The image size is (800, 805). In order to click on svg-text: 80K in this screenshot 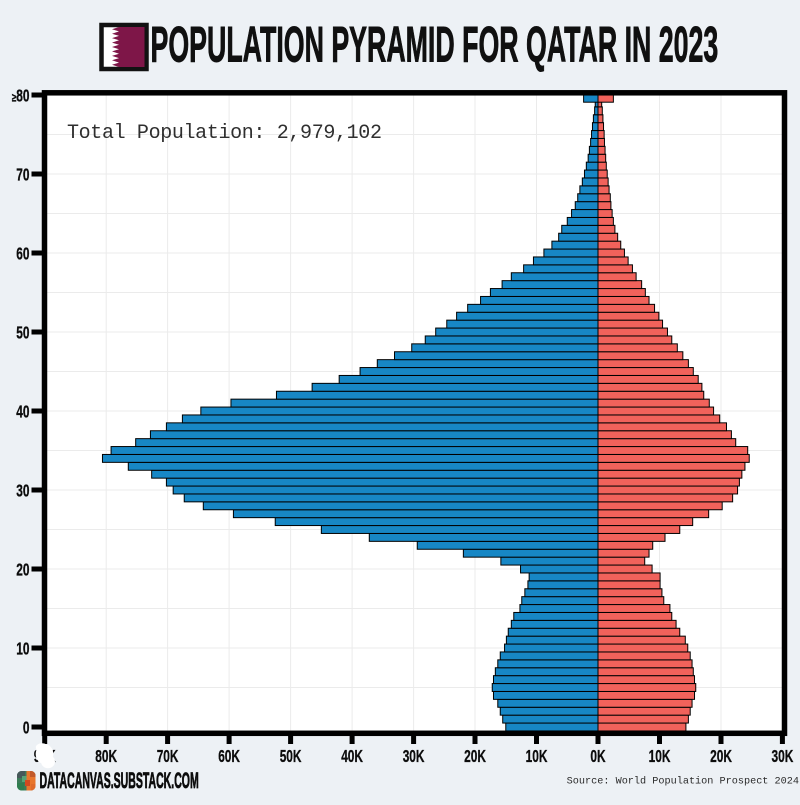, I will do `click(106, 757)`.